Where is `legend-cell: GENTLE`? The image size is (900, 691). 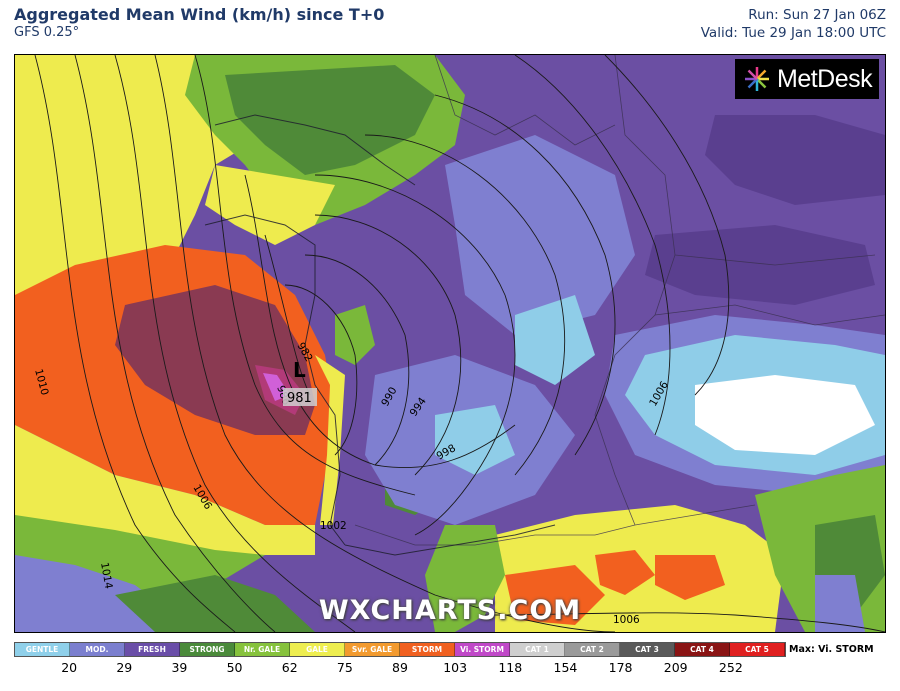
legend-cell: GENTLE is located at coordinates (42, 649).